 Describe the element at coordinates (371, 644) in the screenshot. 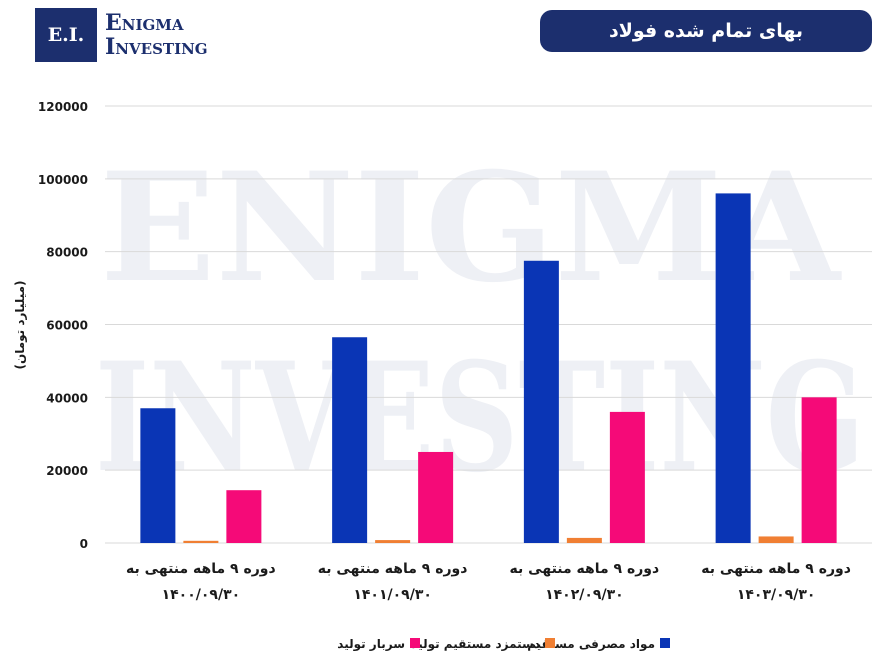

I see `legend-label-3: سربار تولید` at that location.